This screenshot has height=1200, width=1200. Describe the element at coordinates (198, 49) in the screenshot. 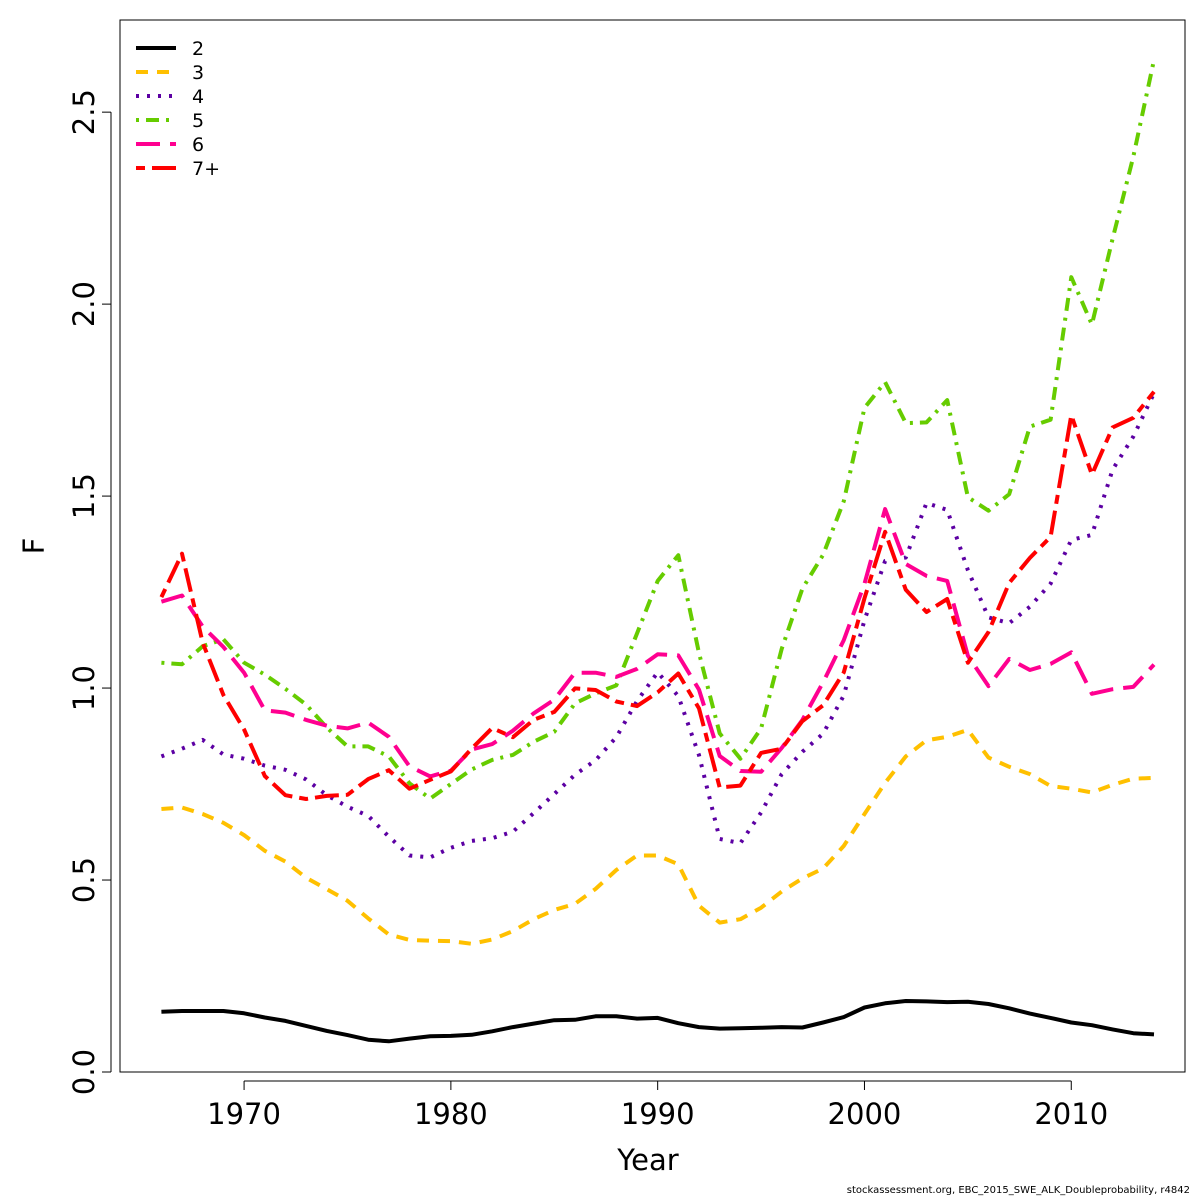

I see `legend-label: 2` at that location.